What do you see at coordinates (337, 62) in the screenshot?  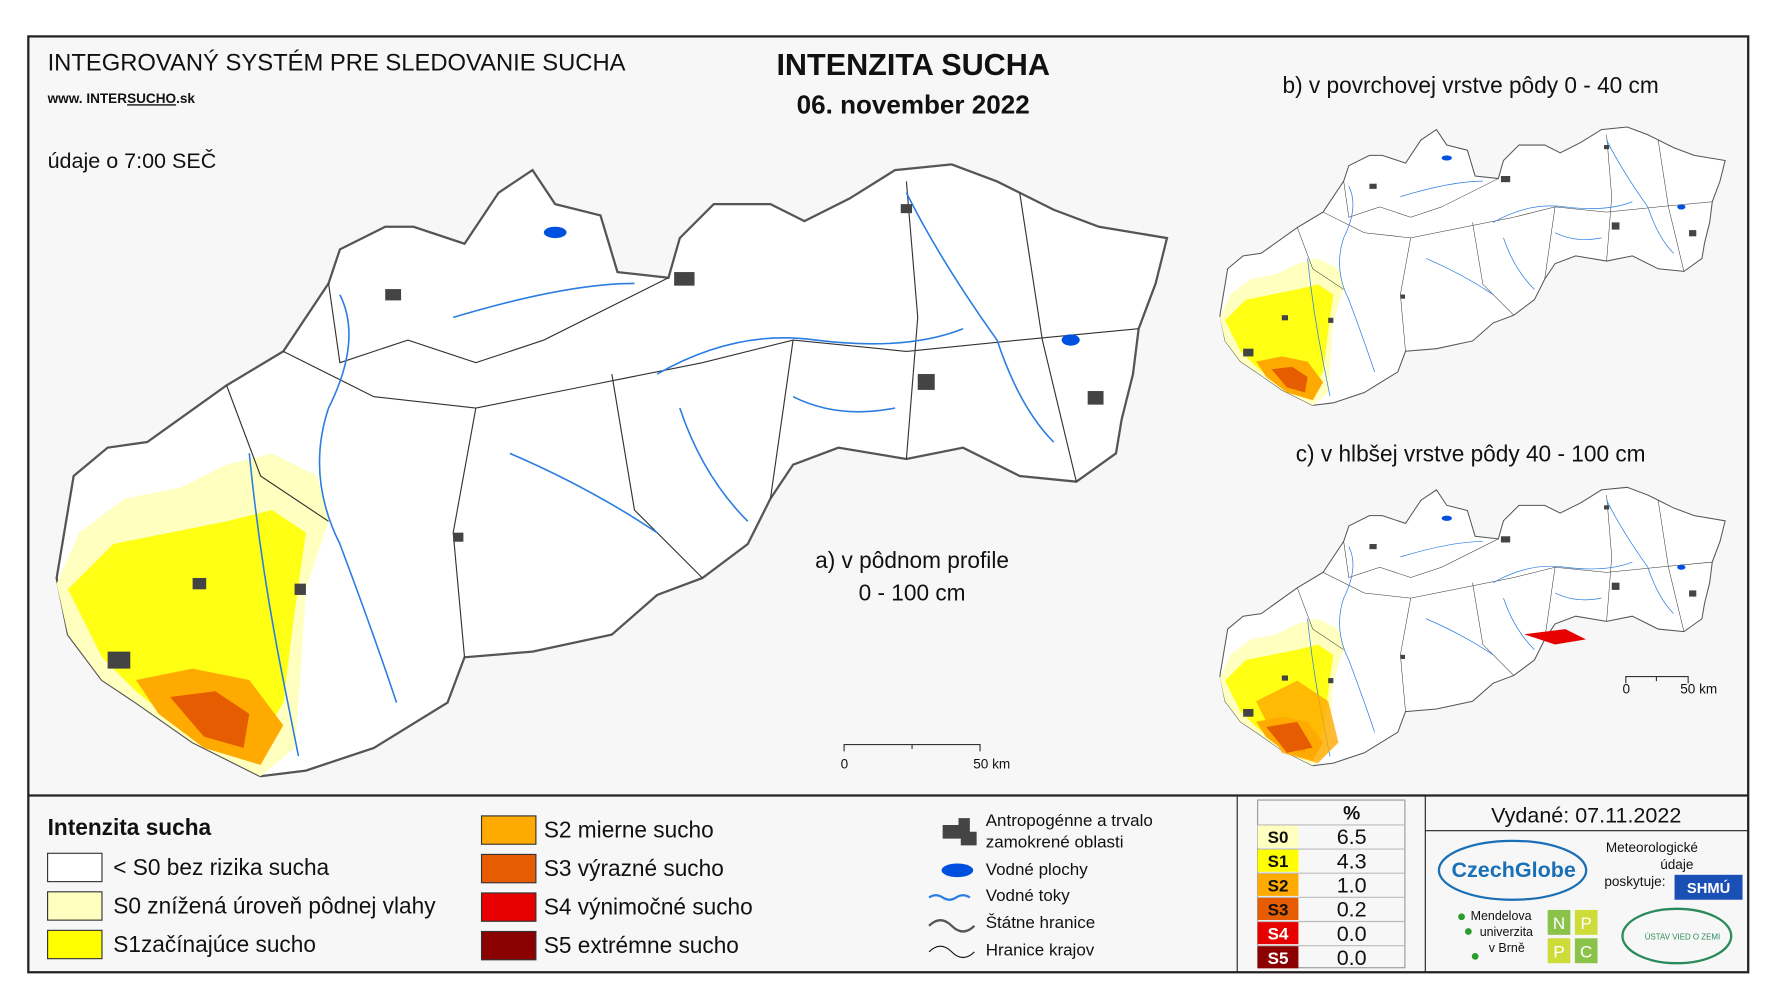 I see `system-title: INTEGROVANÝ SYSTÉM PRE SLEDOVANIE SUCHA` at bounding box center [337, 62].